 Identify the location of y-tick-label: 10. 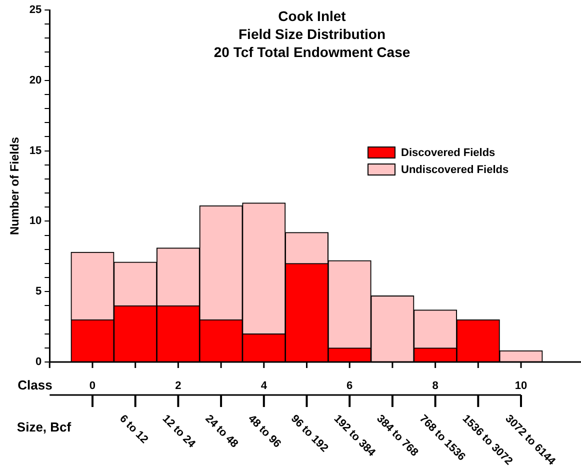
(35, 221).